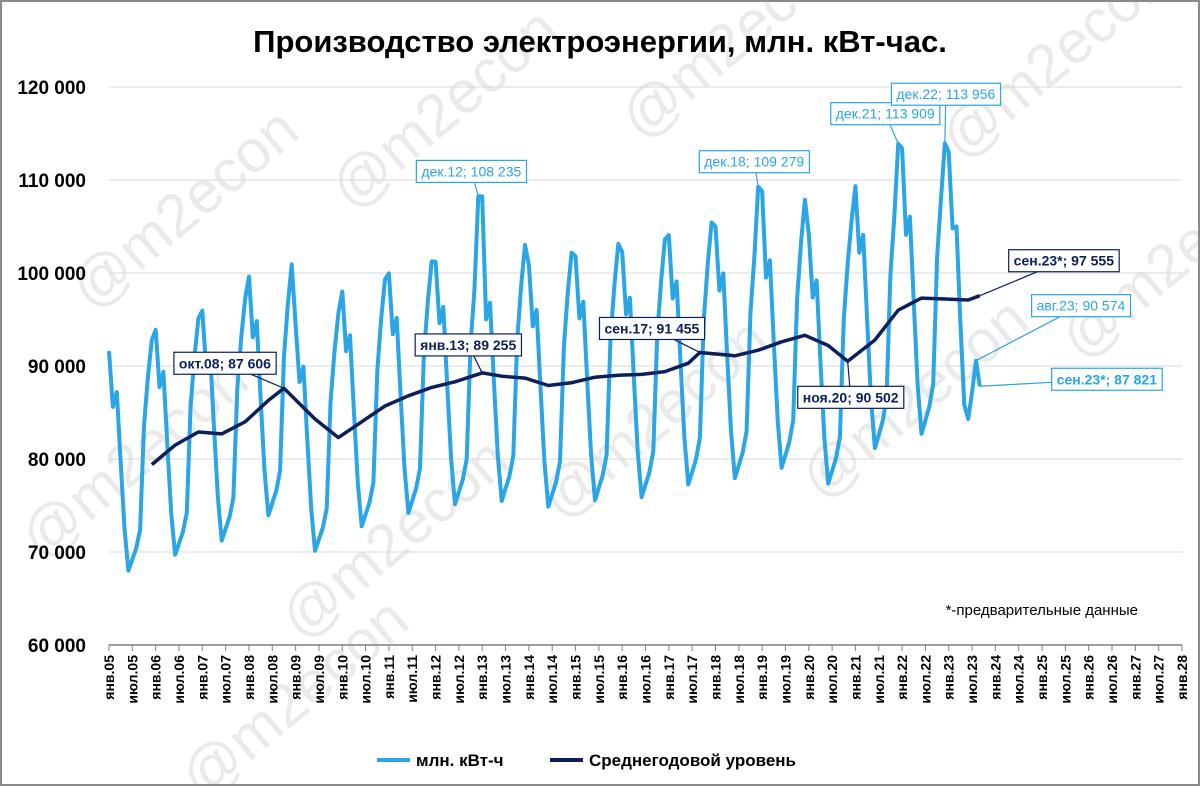 This screenshot has height=786, width=1200. I want to click on data-label-text: сен.17; 91 455, so click(651, 328).